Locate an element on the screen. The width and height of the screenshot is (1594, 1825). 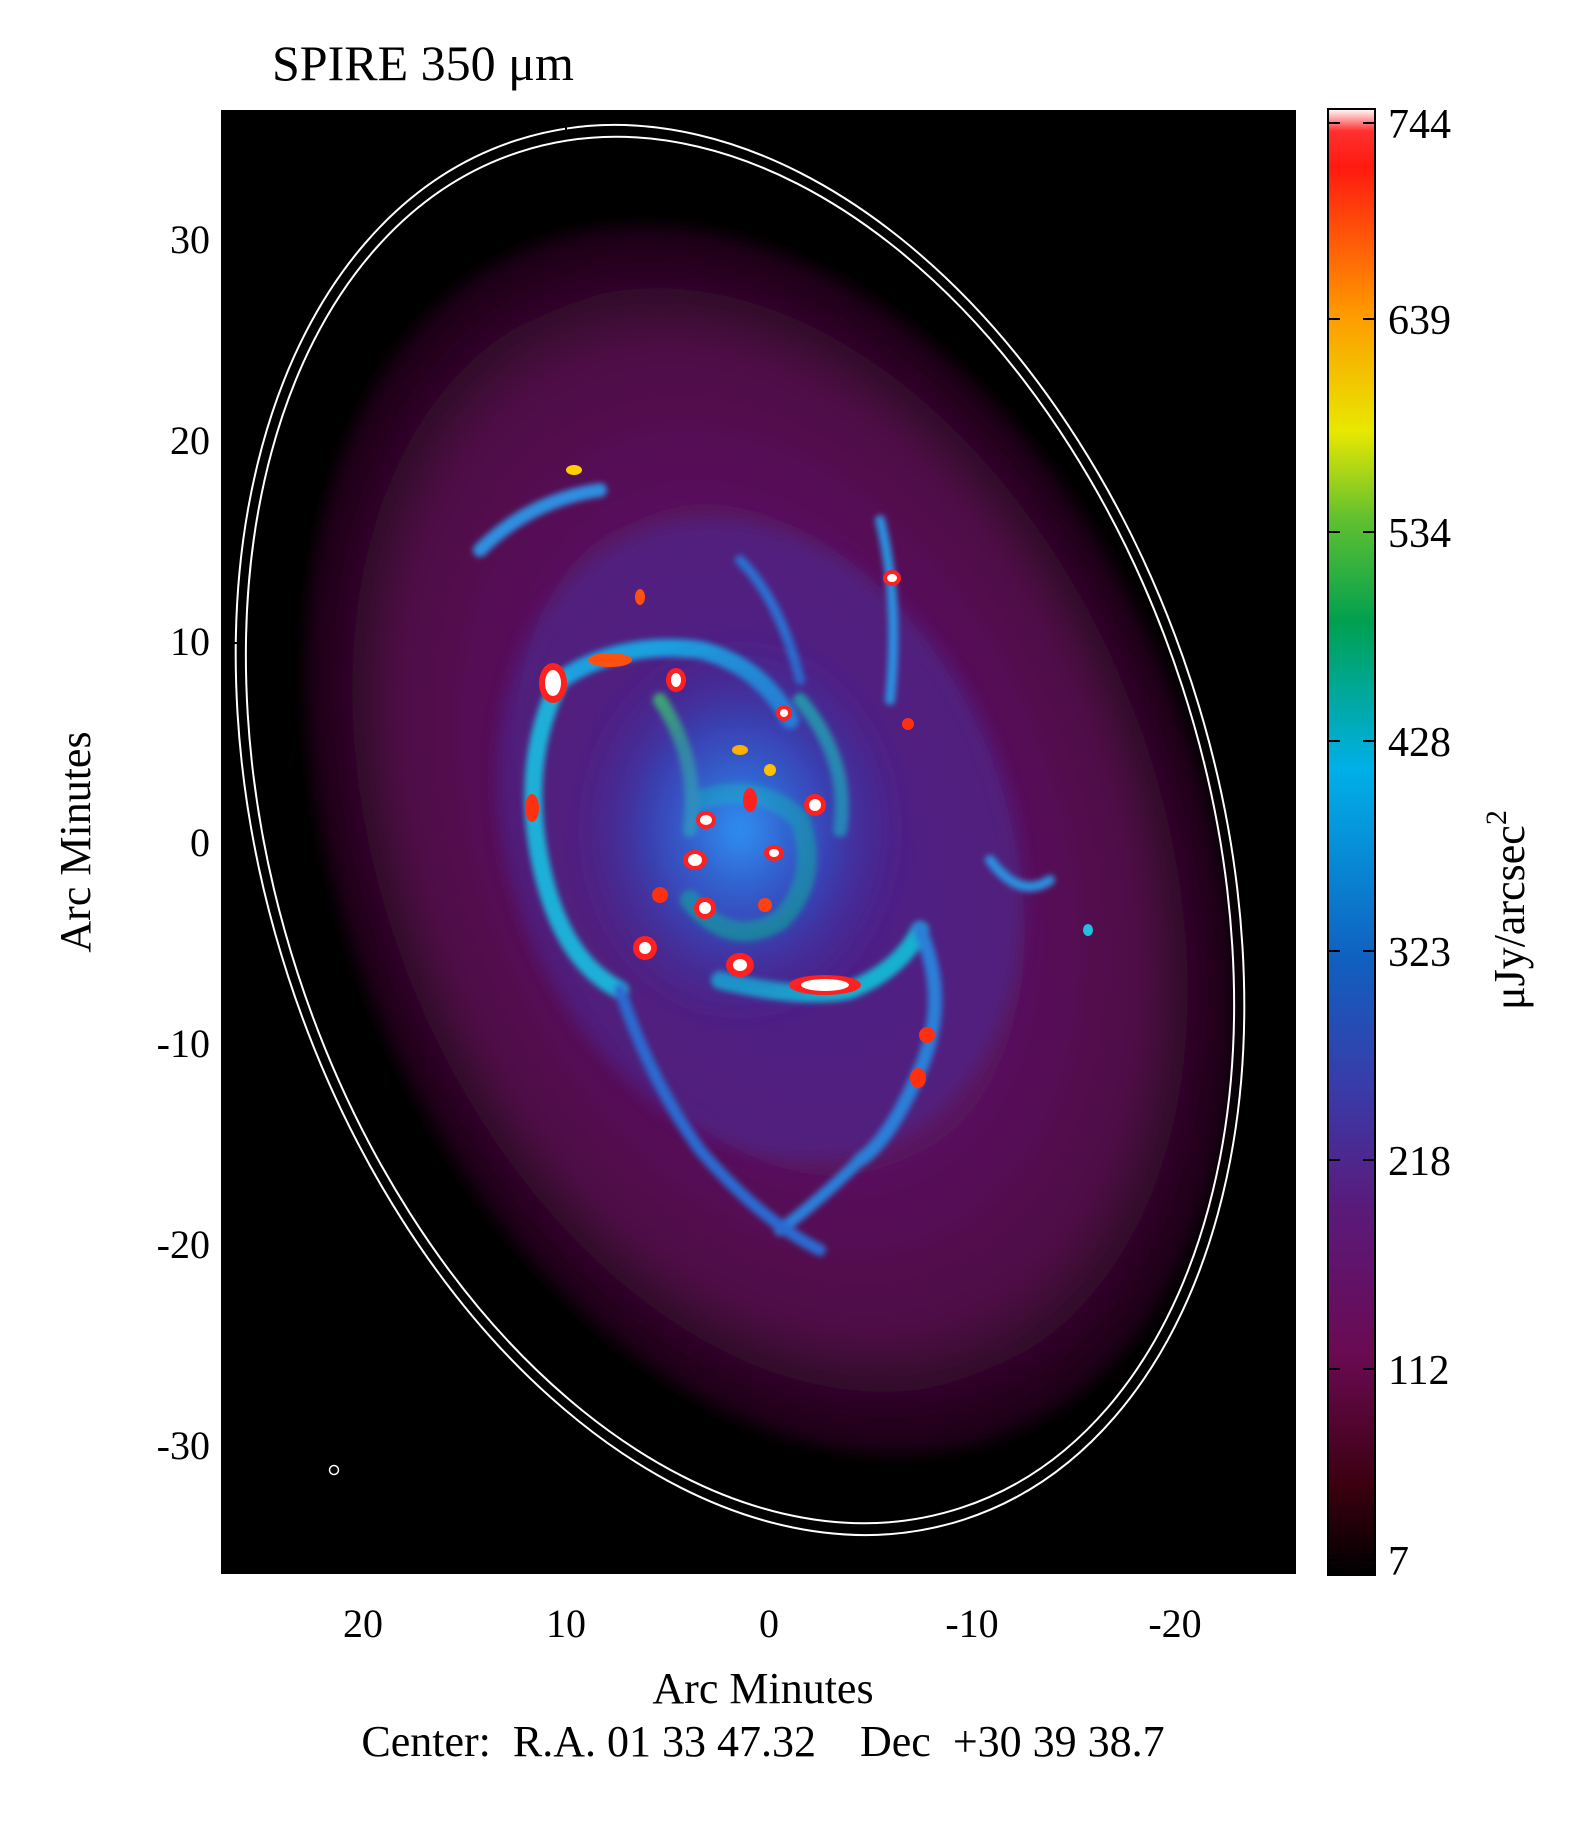
y-tick-label: 20 is located at coordinates (190, 440).